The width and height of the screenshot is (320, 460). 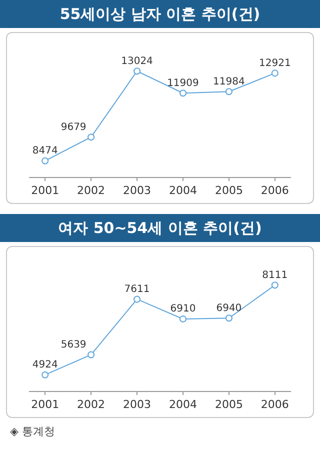 I want to click on text: ◈ 통계청, so click(x=33, y=431).